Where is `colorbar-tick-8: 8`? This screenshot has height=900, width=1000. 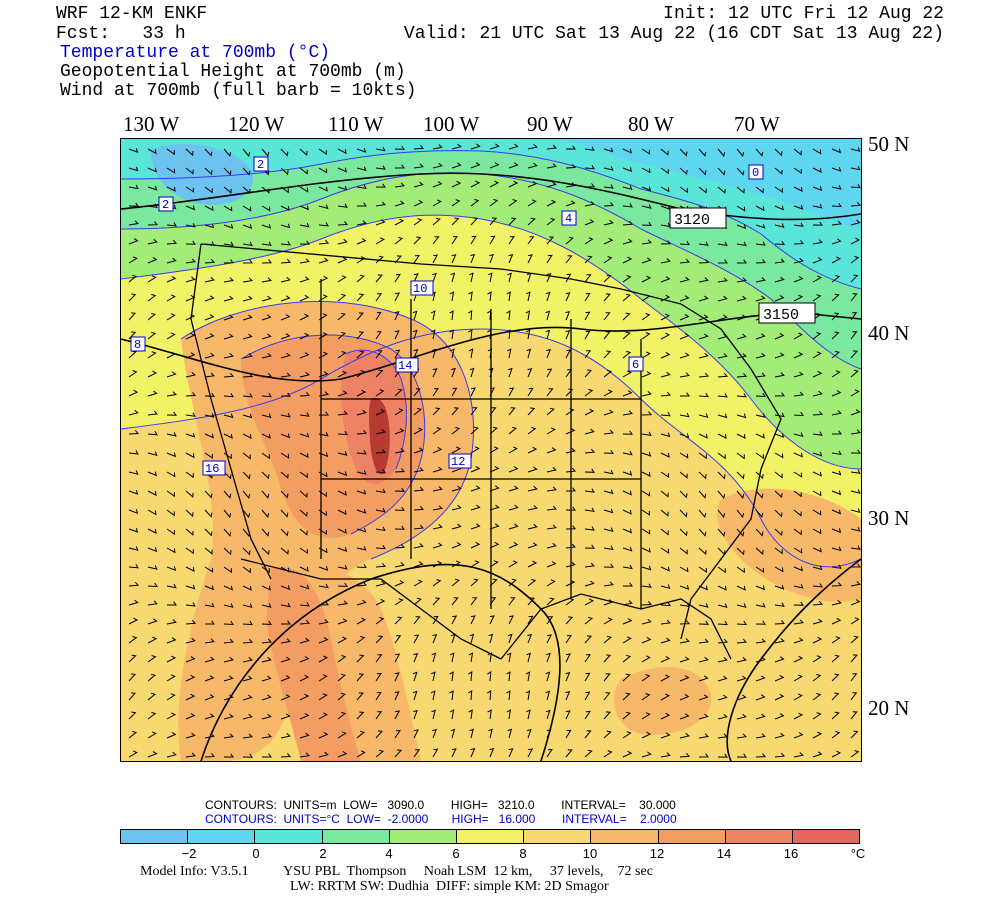
colorbar-tick-8: 8 is located at coordinates (523, 853).